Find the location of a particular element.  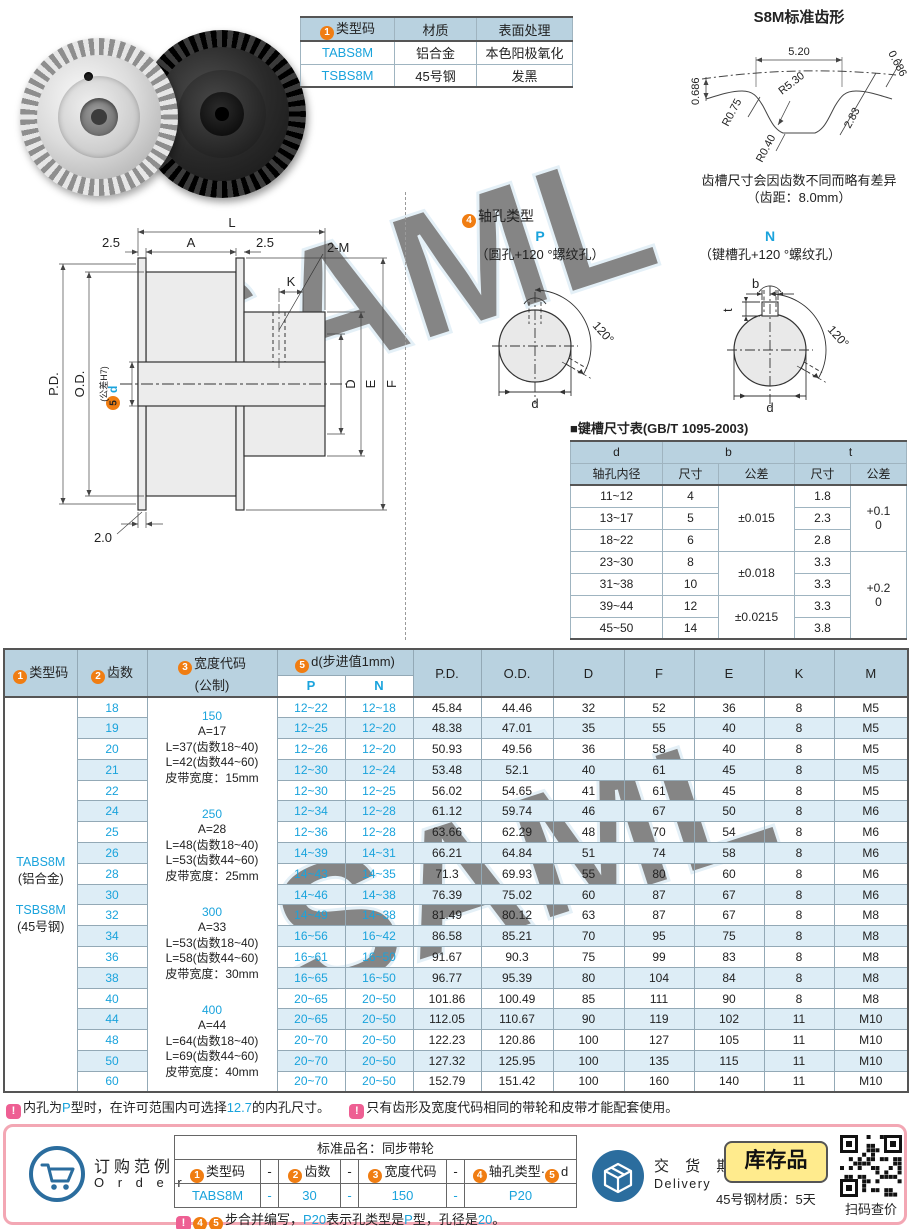

E-cell: 102 is located at coordinates (729, 1019).